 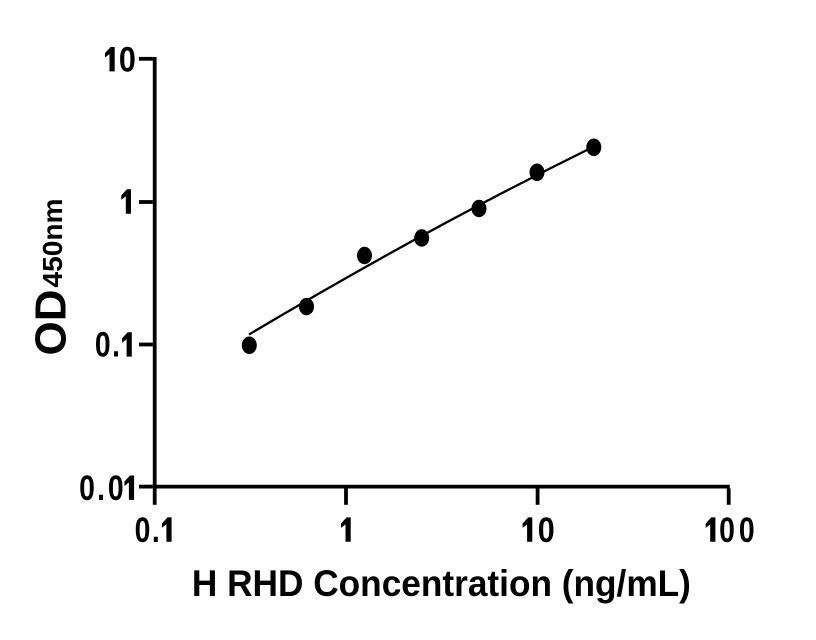 What do you see at coordinates (441, 583) in the screenshot?
I see `svg-text: H RHD Concentration (ng/mL)` at bounding box center [441, 583].